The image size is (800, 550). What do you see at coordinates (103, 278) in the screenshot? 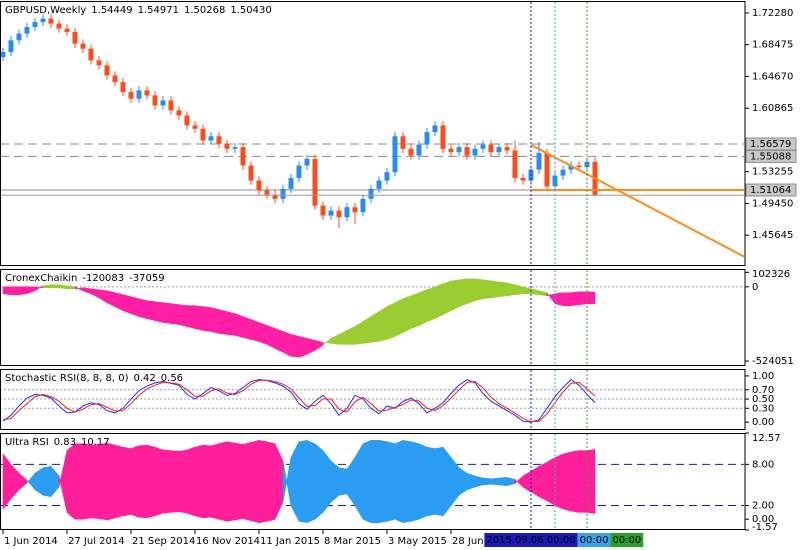
I see `title-value: -120083` at bounding box center [103, 278].